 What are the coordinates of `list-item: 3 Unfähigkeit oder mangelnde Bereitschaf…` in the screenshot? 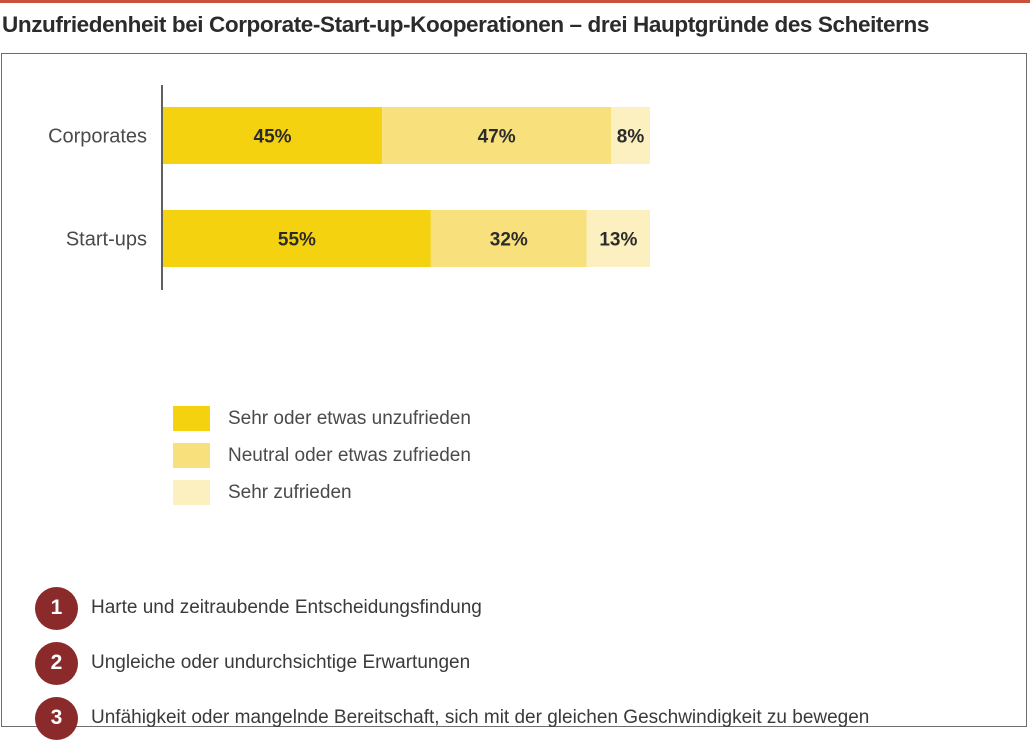 It's located at (452, 718).